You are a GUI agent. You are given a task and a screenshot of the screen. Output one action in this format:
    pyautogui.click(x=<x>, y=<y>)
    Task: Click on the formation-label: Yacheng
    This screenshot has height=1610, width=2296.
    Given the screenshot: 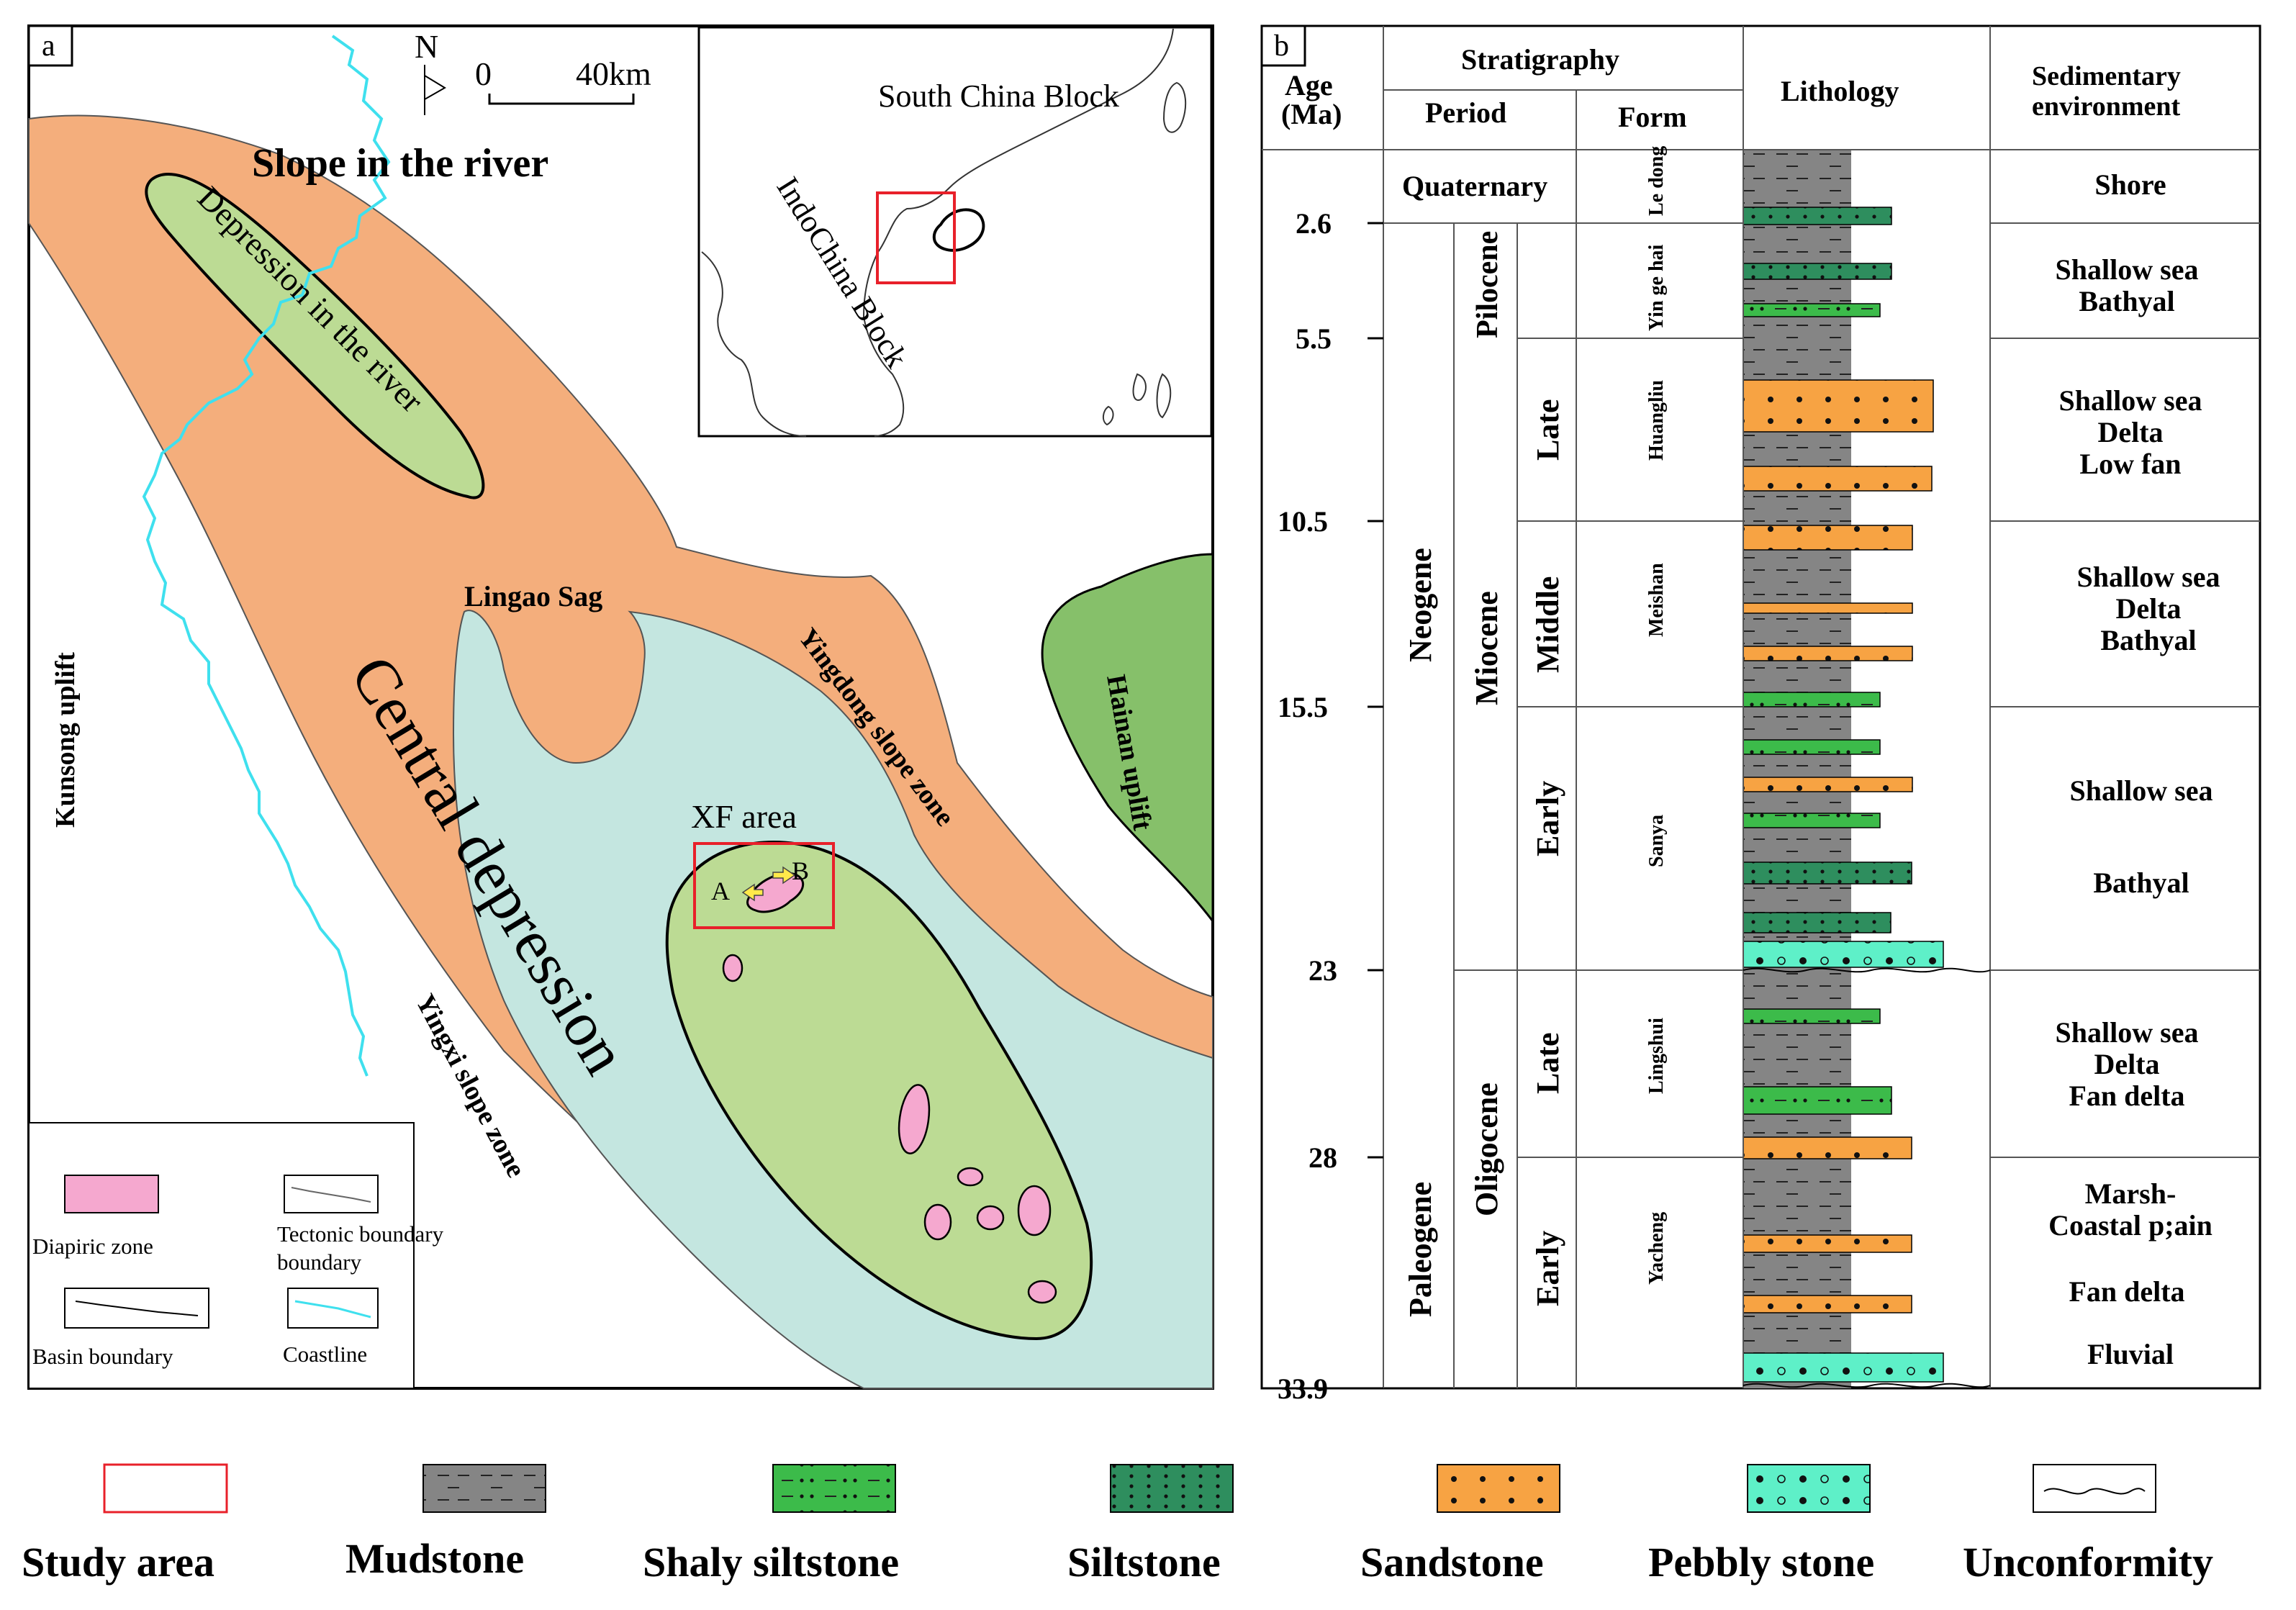 What is the action you would take?
    pyautogui.click(x=1656, y=1248)
    